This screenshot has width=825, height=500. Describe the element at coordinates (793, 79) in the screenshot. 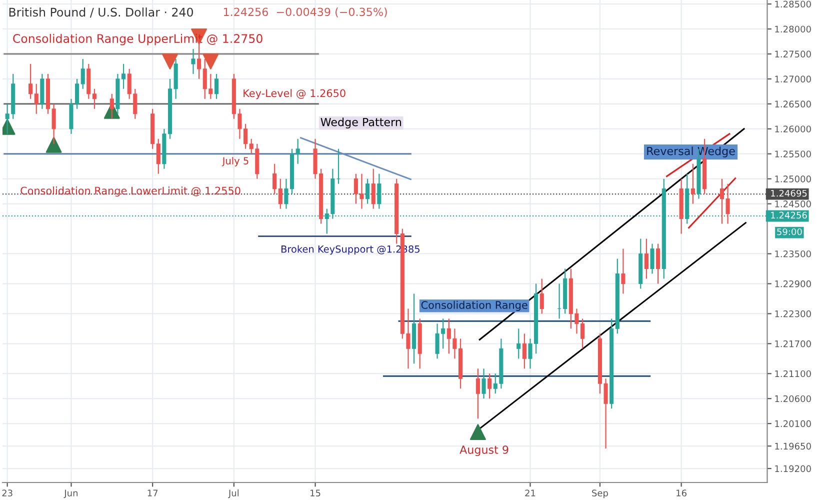

I see `y-tick-label: 1.27000` at that location.